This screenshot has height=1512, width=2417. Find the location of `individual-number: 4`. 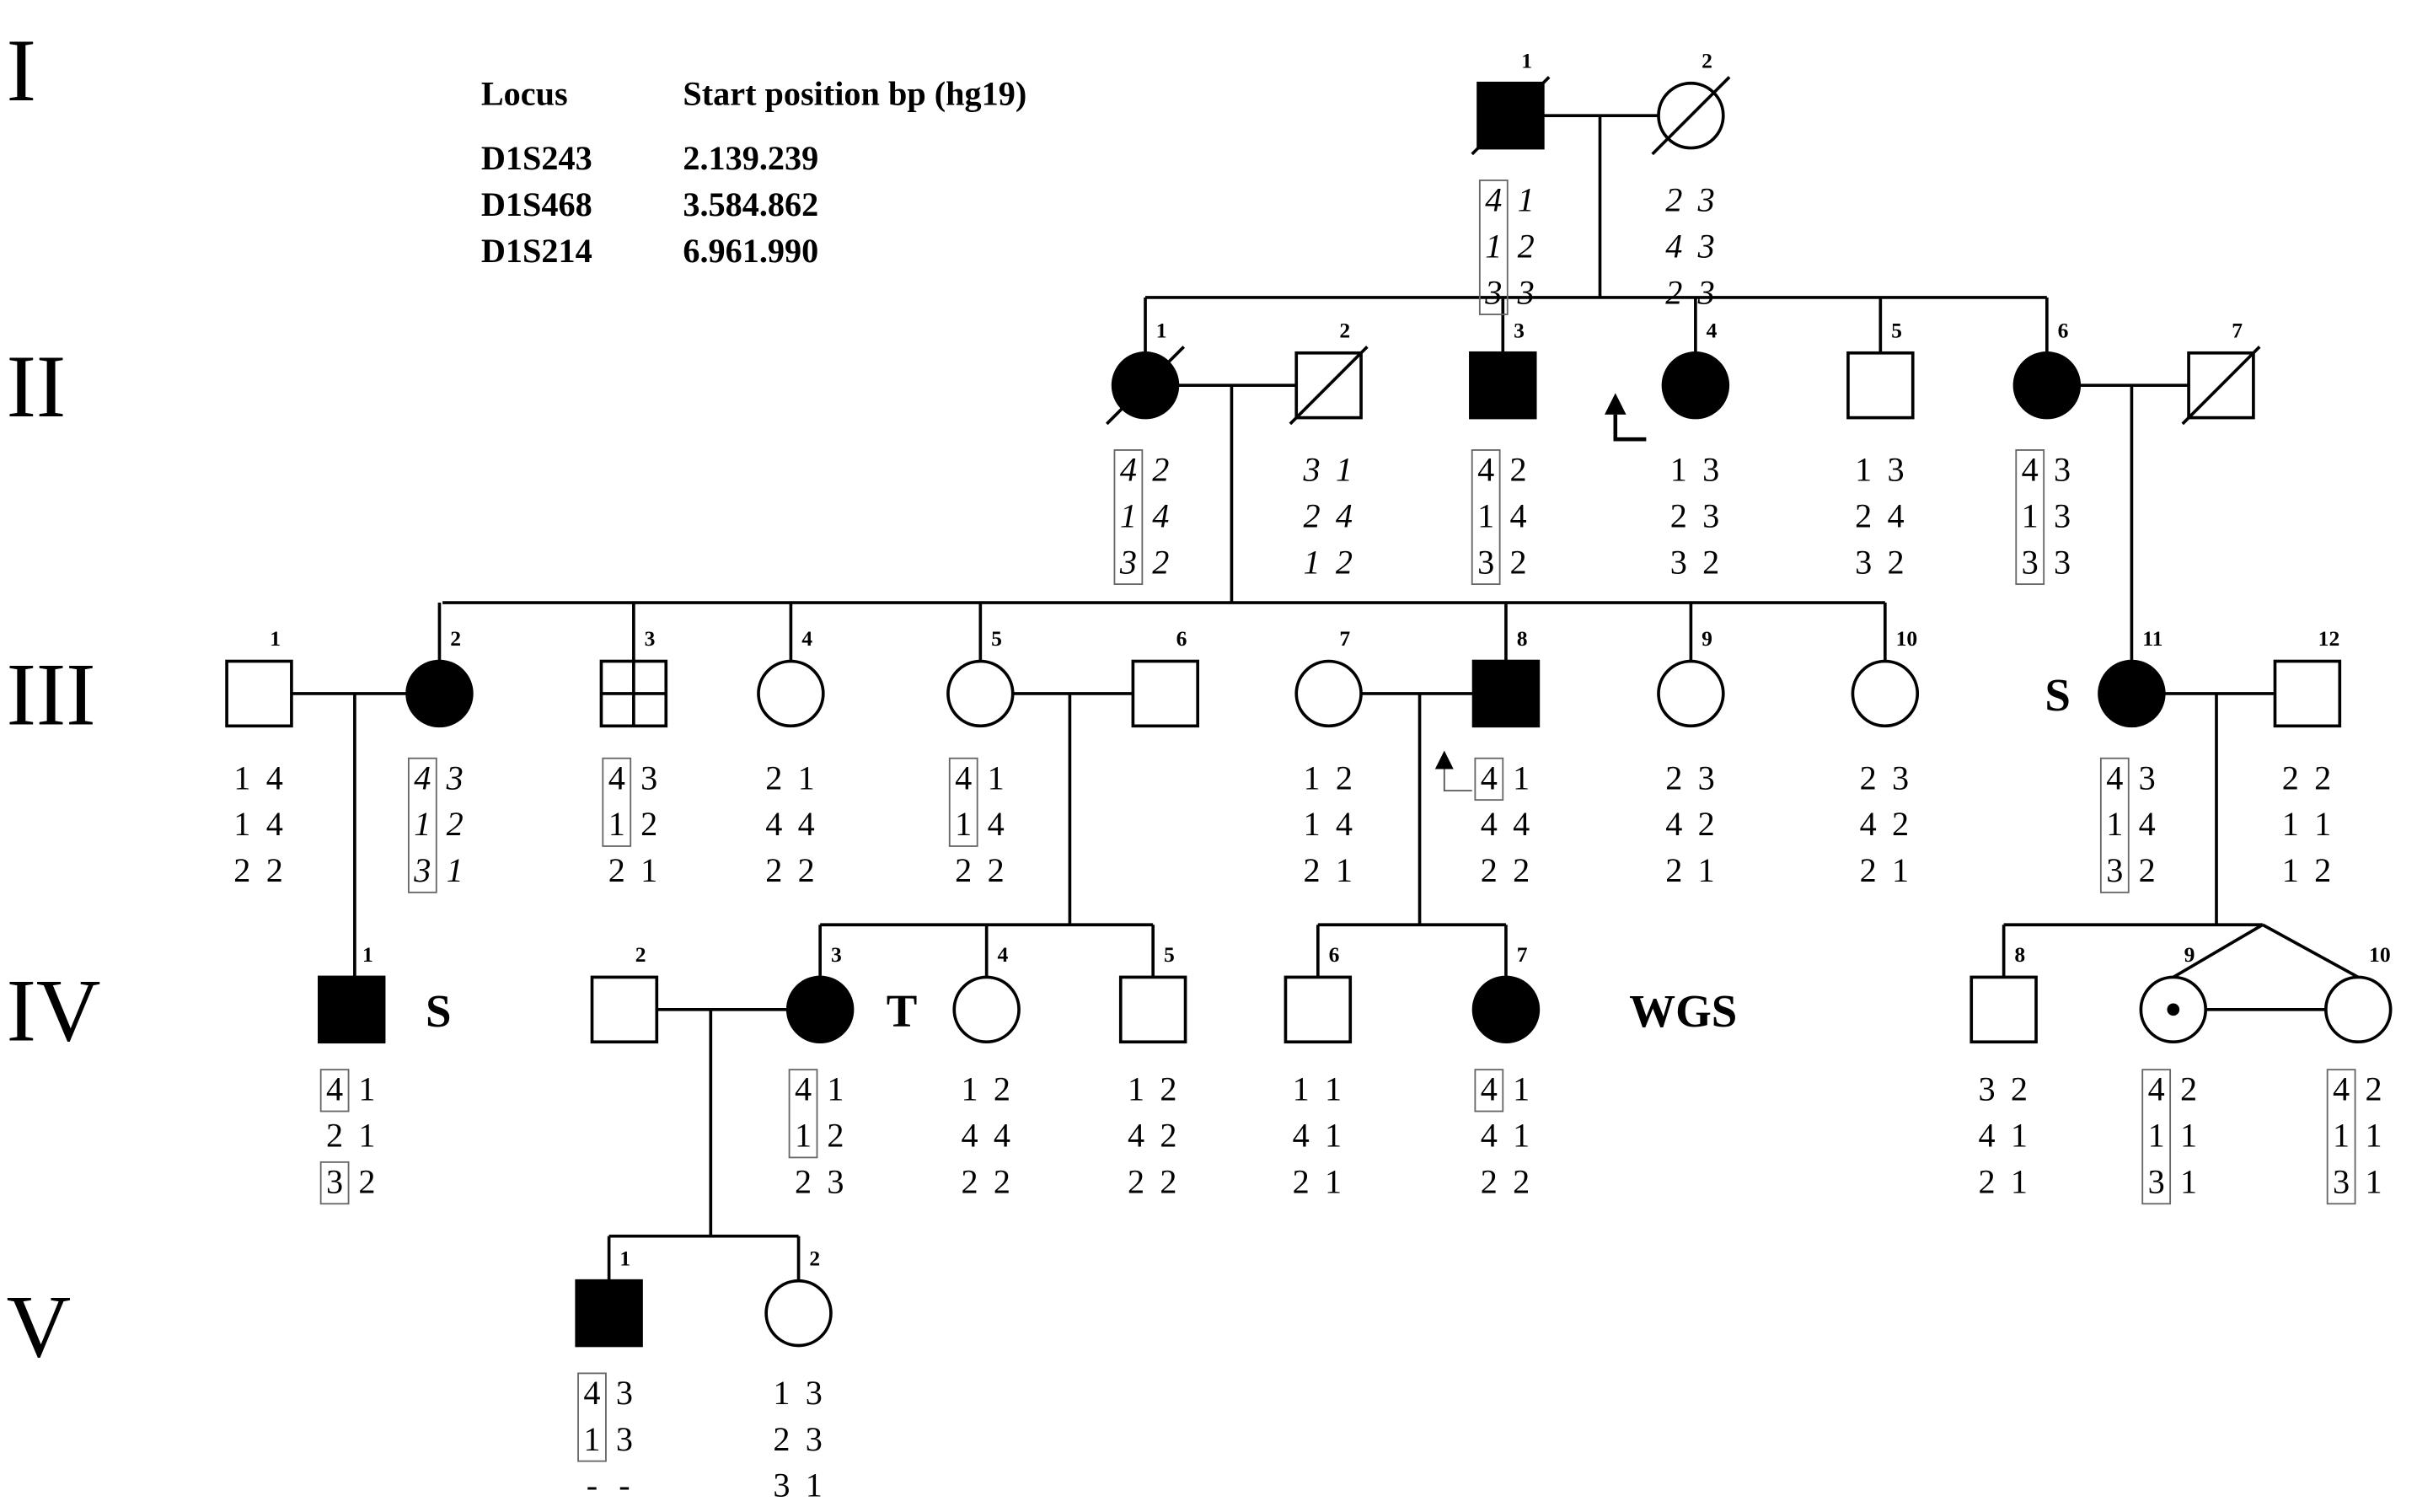

individual-number: 4 is located at coordinates (1712, 330).